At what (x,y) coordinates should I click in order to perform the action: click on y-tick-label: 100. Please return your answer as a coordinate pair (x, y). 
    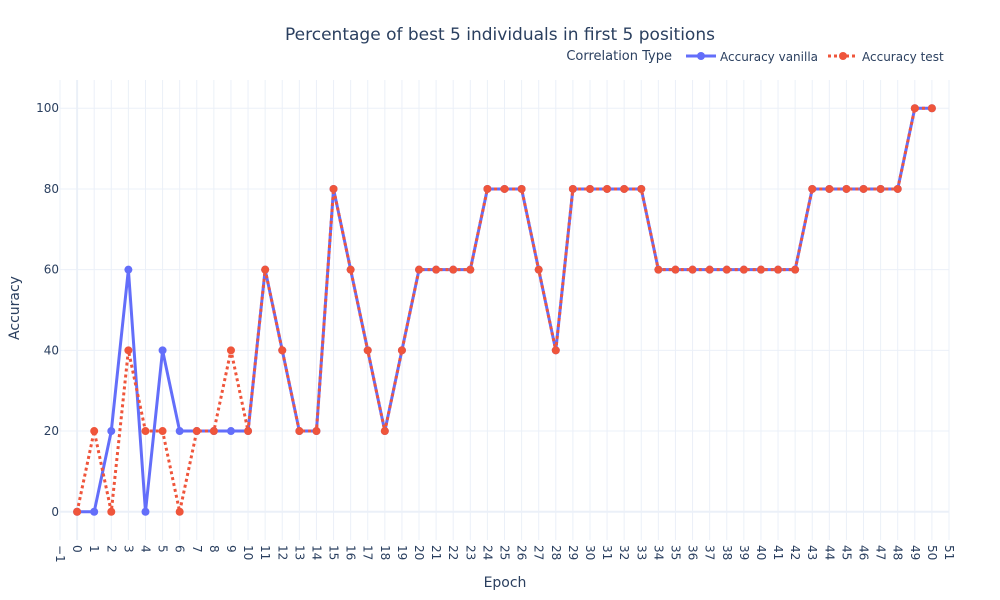
    Looking at the image, I should click on (47, 108).